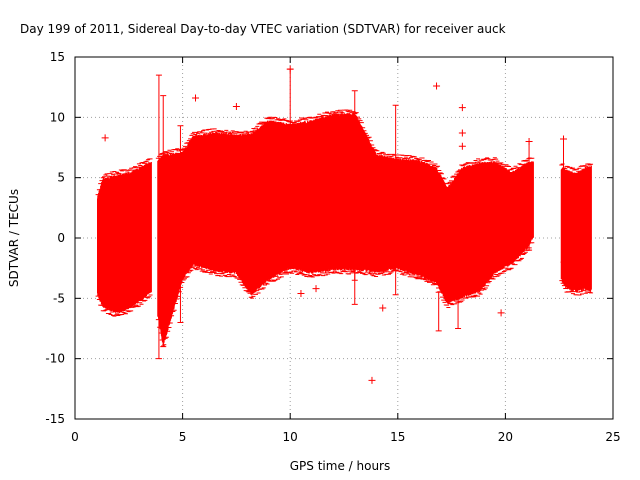  Describe the element at coordinates (61, 178) in the screenshot. I see `y-tick-label: 5` at that location.